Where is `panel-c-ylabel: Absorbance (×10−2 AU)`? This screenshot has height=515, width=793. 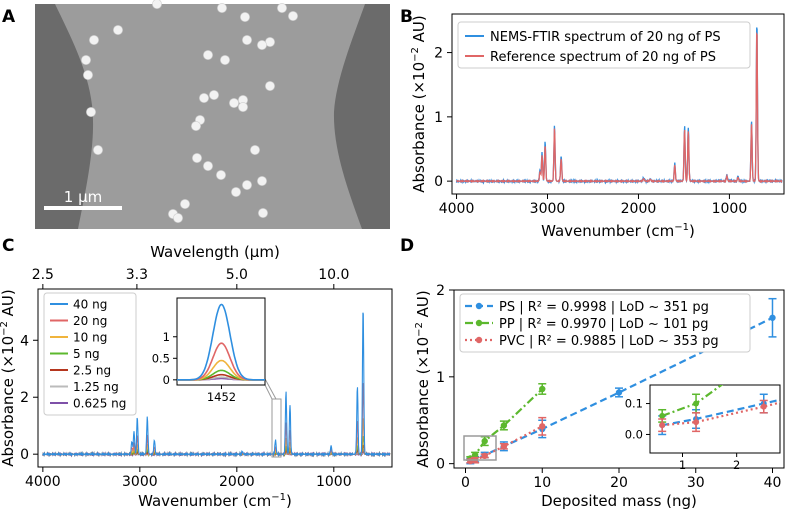
panel-c-ylabel: Absorbance (×10−2 AU) is located at coordinates (8, 378).